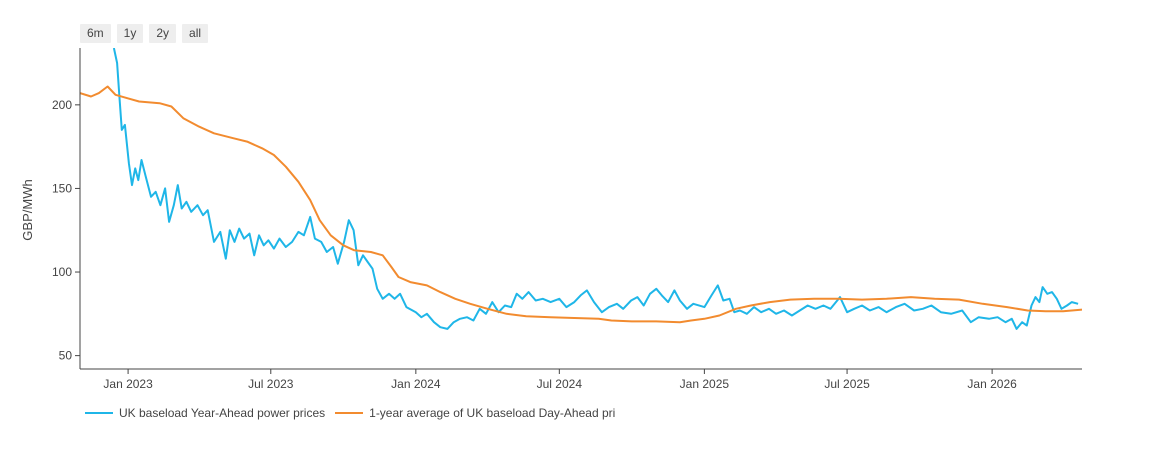 Image resolution: width=1163 pixels, height=450 pixels. Describe the element at coordinates (847, 384) in the screenshot. I see `x-tick-label: Jul 2025` at that location.